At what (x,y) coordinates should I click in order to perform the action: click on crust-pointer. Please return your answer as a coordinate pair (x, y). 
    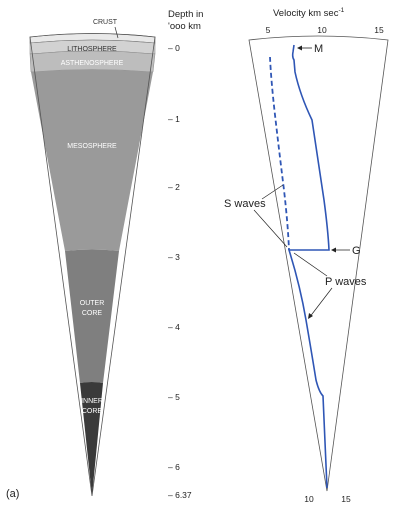
    Looking at the image, I should click on (116, 32).